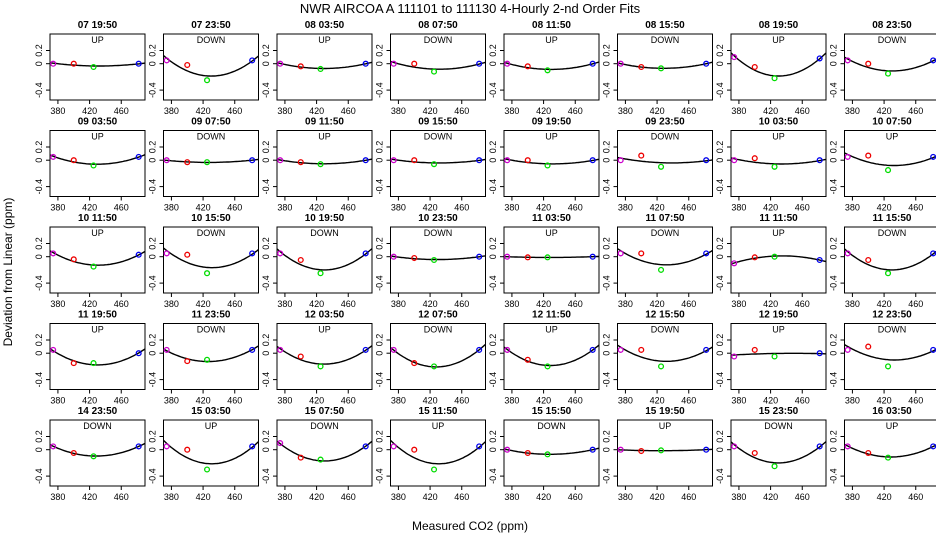 The width and height of the screenshot is (936, 540). I want to click on fit-panel: 10 19:50 DOWN -0.4 0 0.2 380 420 460, so click(317, 261).